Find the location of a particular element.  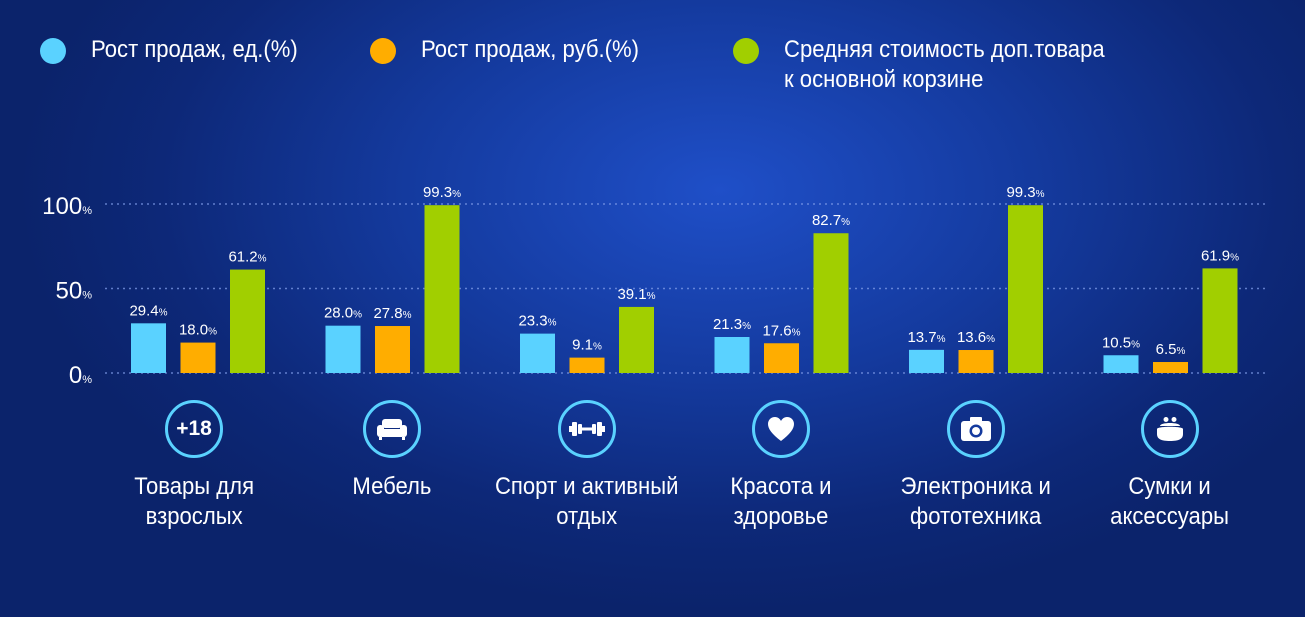

category-label: Сумки и аксессуары is located at coordinates (1170, 501).